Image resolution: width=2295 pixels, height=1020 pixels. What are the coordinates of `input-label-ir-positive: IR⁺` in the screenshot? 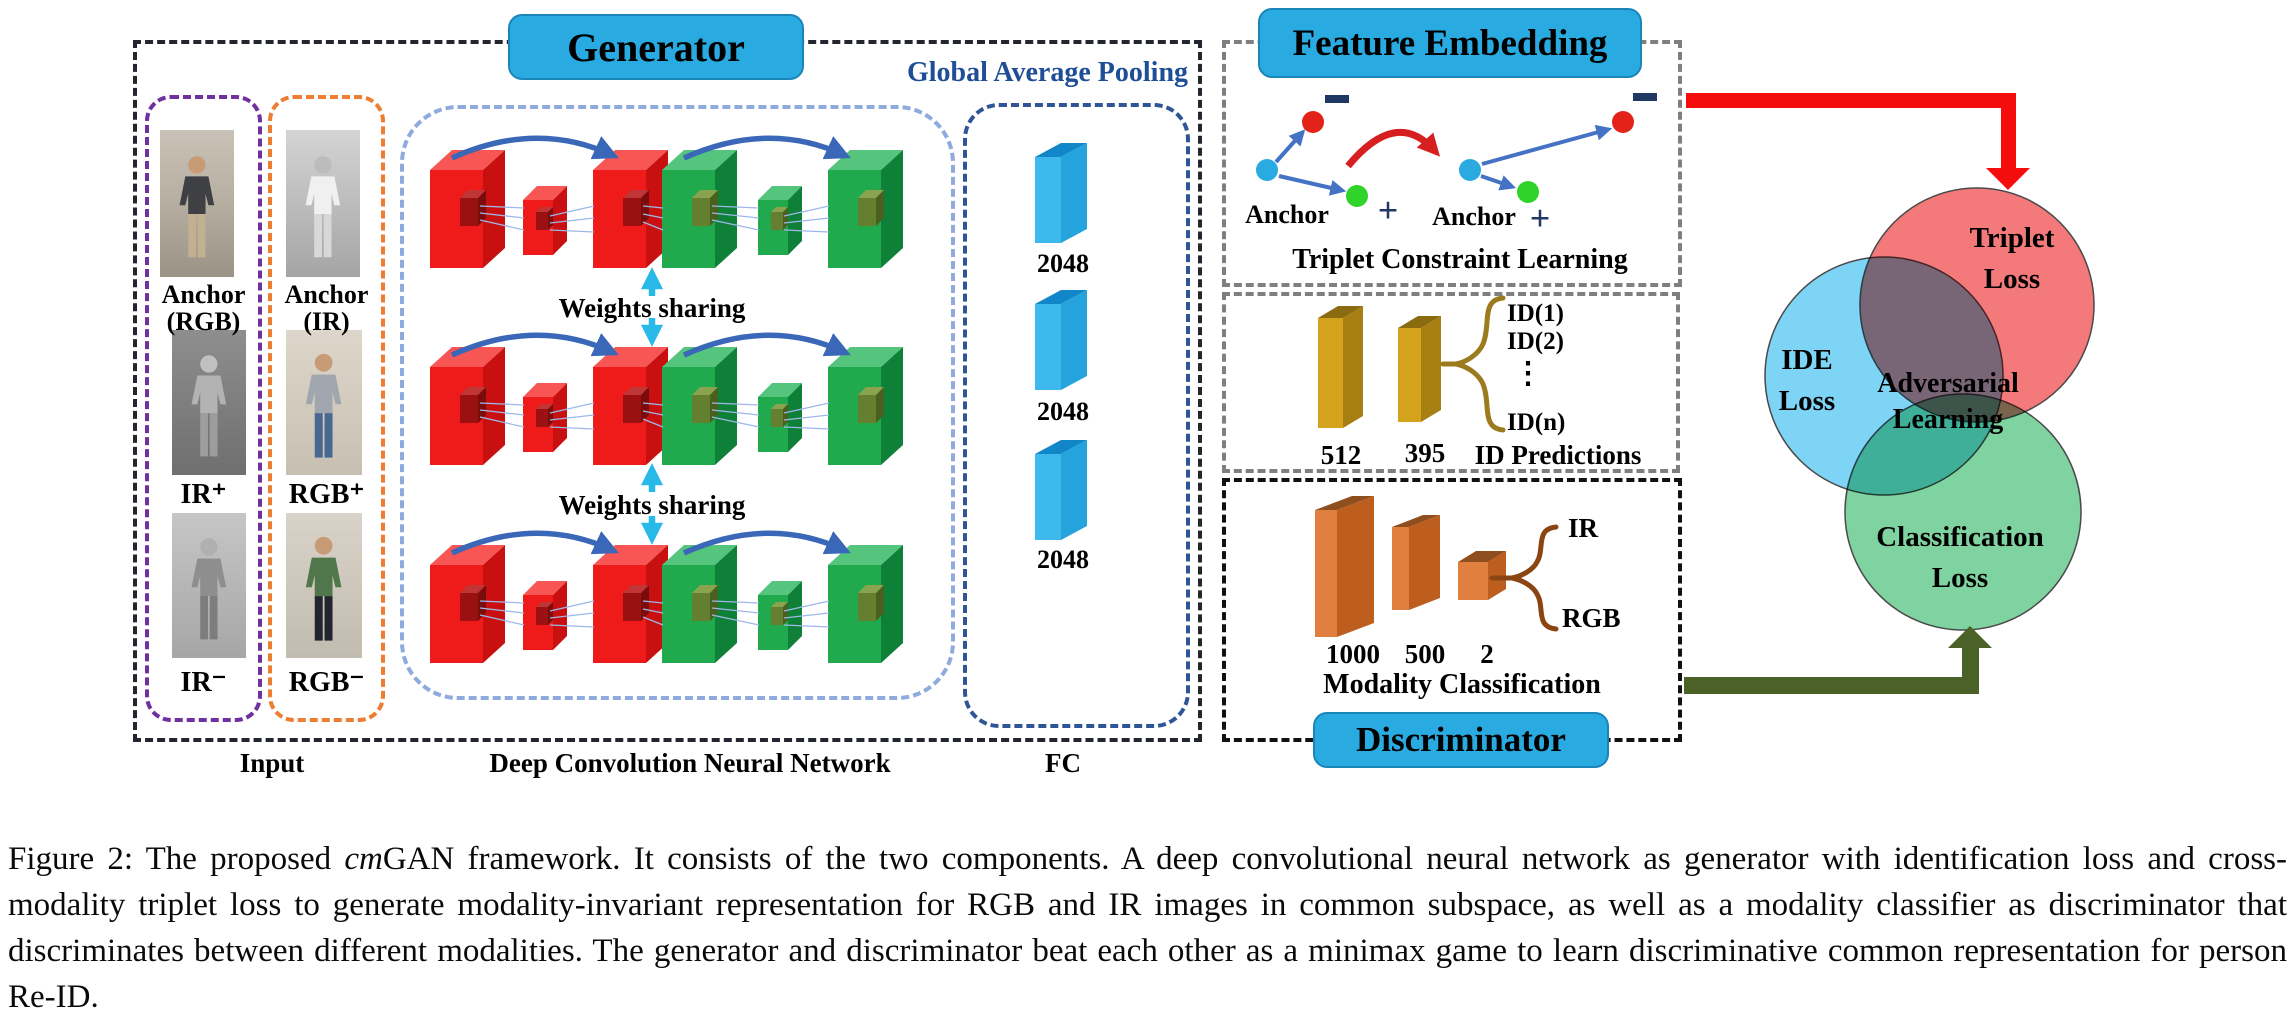 It's located at (203, 494).